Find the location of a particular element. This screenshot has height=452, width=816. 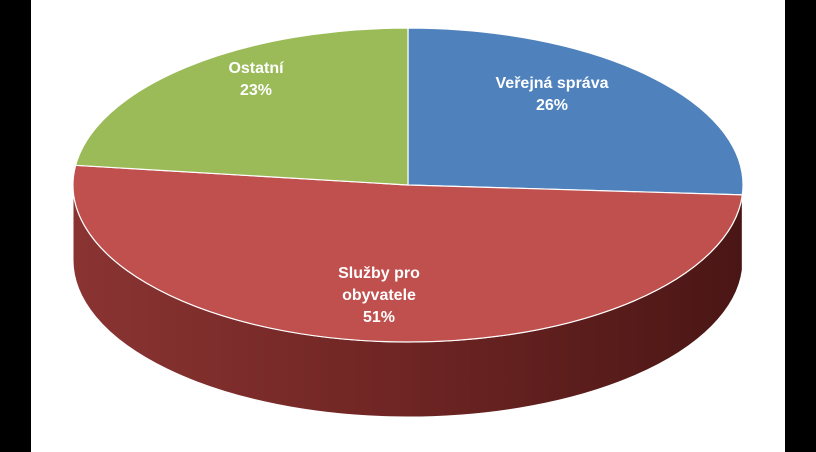

label-ostatni-value: 23% is located at coordinates (256, 90).